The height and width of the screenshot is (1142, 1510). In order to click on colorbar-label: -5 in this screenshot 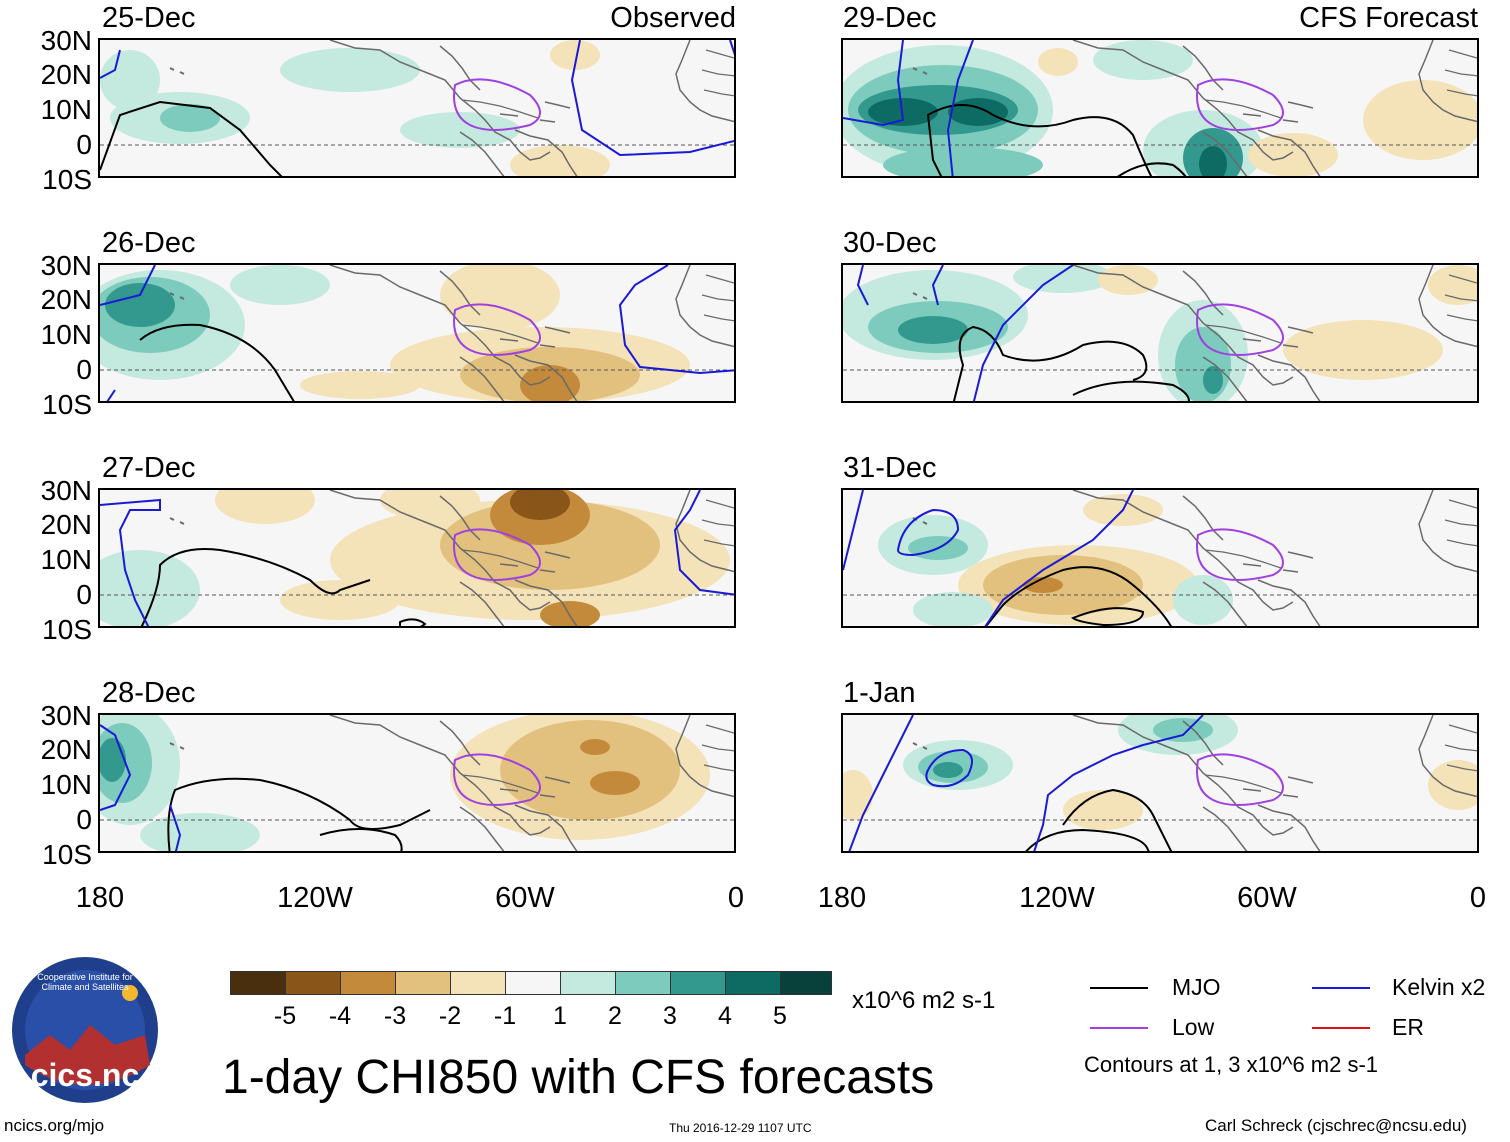, I will do `click(285, 1016)`.